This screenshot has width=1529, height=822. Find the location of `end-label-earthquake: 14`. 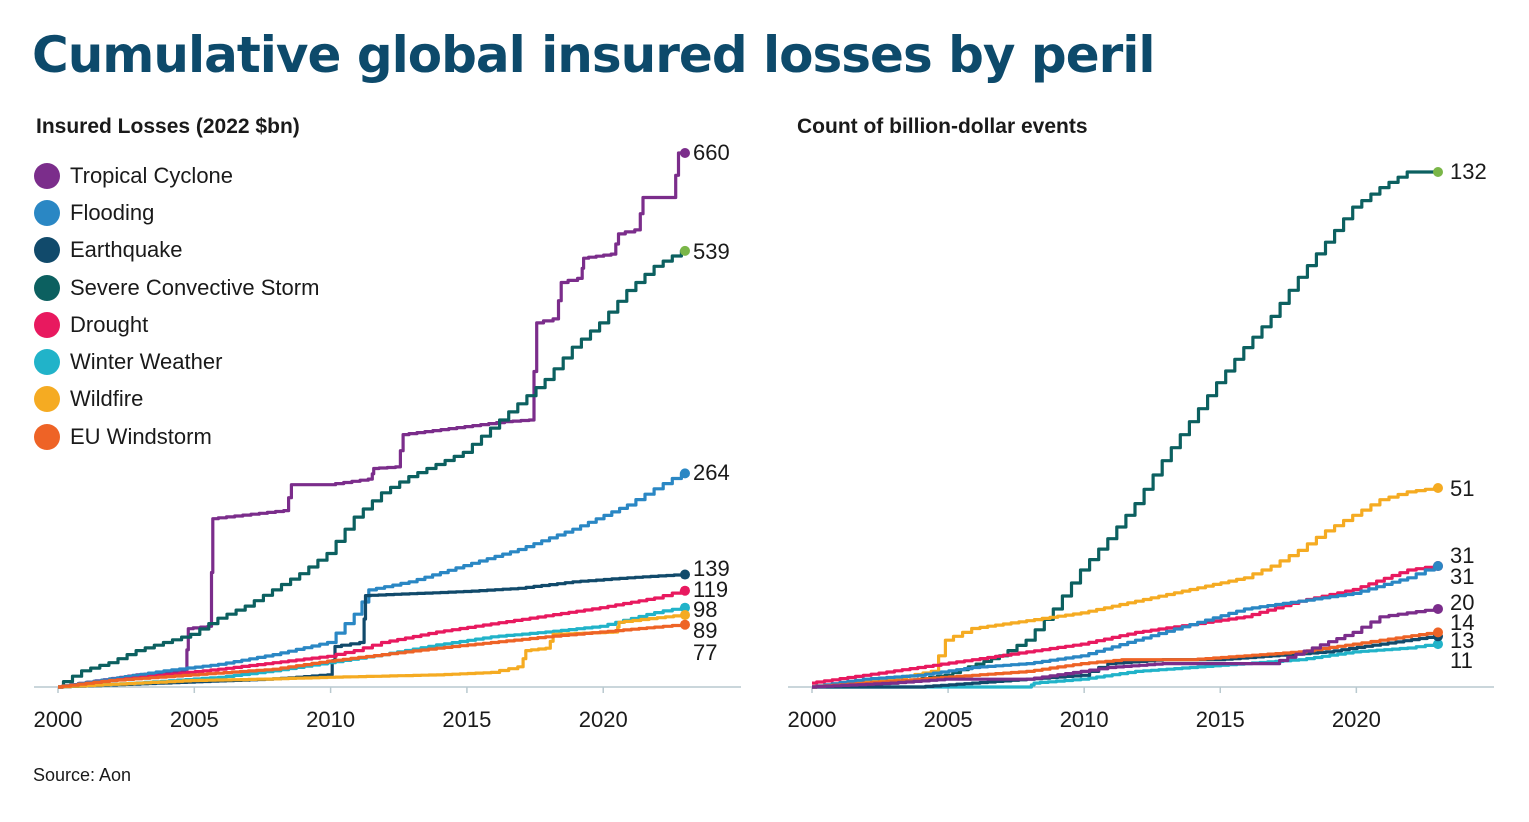

end-label-earthquake: 14 is located at coordinates (1462, 622).